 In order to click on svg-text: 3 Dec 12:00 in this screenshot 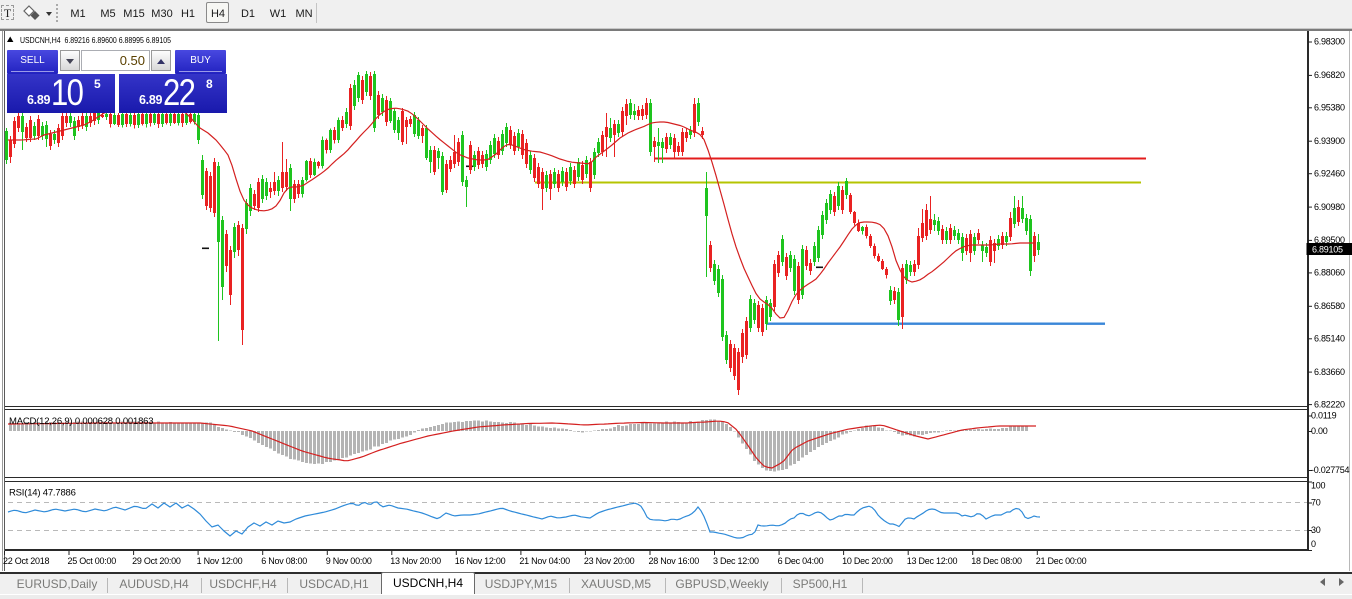, I will do `click(736, 561)`.